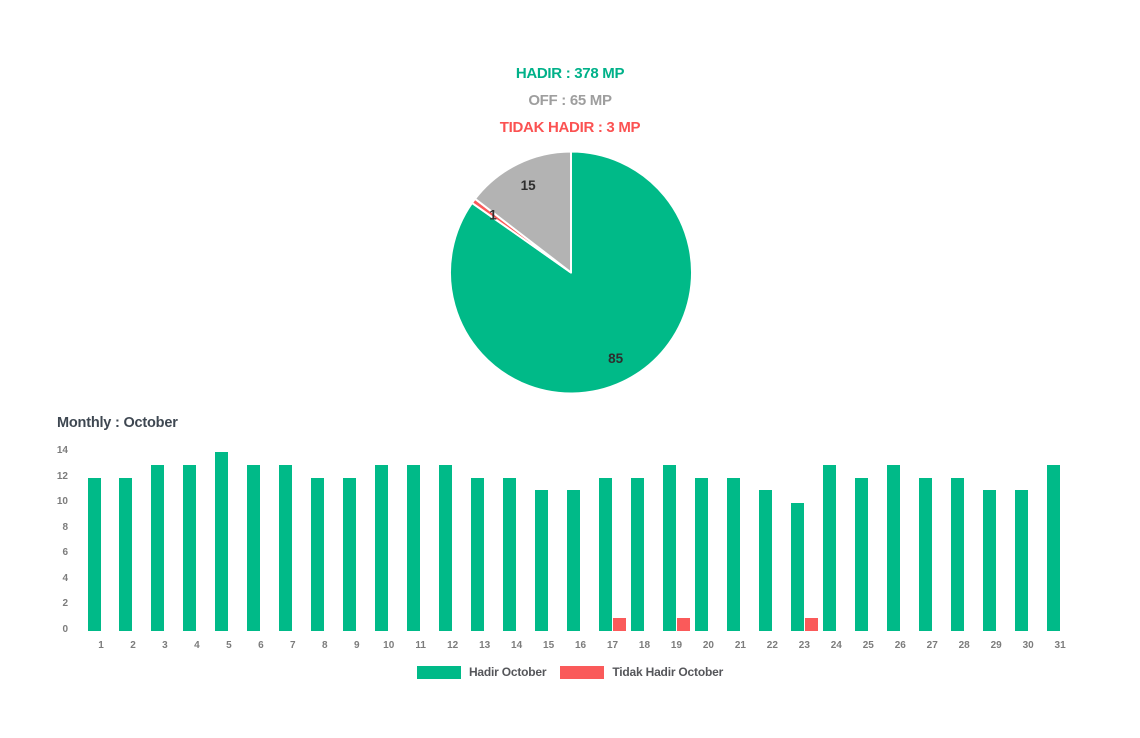 This screenshot has height=738, width=1140. What do you see at coordinates (932, 645) in the screenshot?
I see `x-axis-tick-27: 27` at bounding box center [932, 645].